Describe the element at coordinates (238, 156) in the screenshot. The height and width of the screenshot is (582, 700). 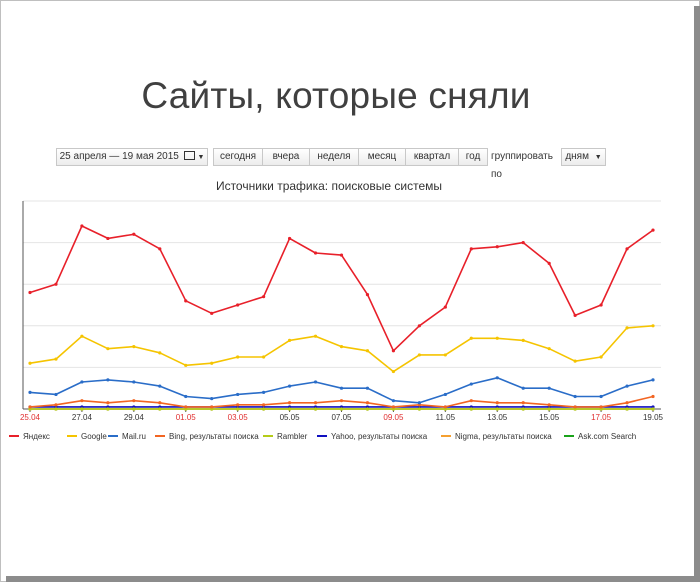
I see `period-today-label: сегодня` at that location.